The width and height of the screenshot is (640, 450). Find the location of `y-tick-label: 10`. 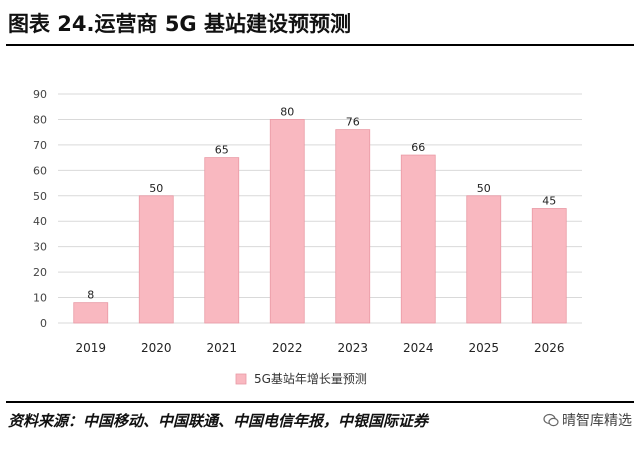

y-tick-label: 10 is located at coordinates (40, 298).